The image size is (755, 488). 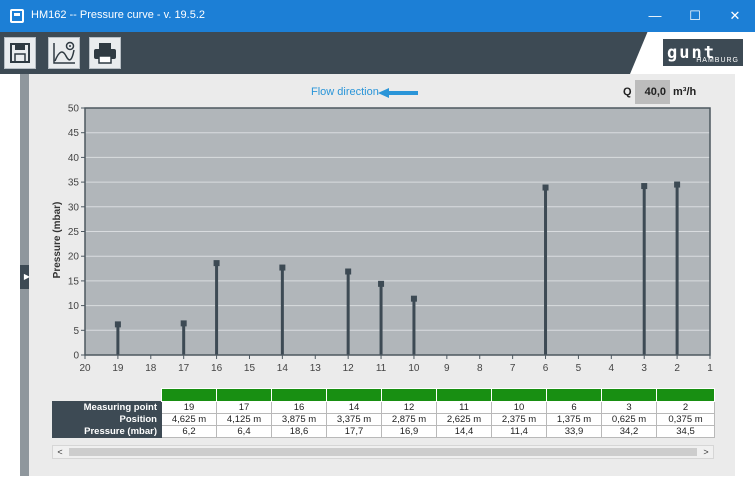 I want to click on table-cell: 4,125 m, so click(x=244, y=419).